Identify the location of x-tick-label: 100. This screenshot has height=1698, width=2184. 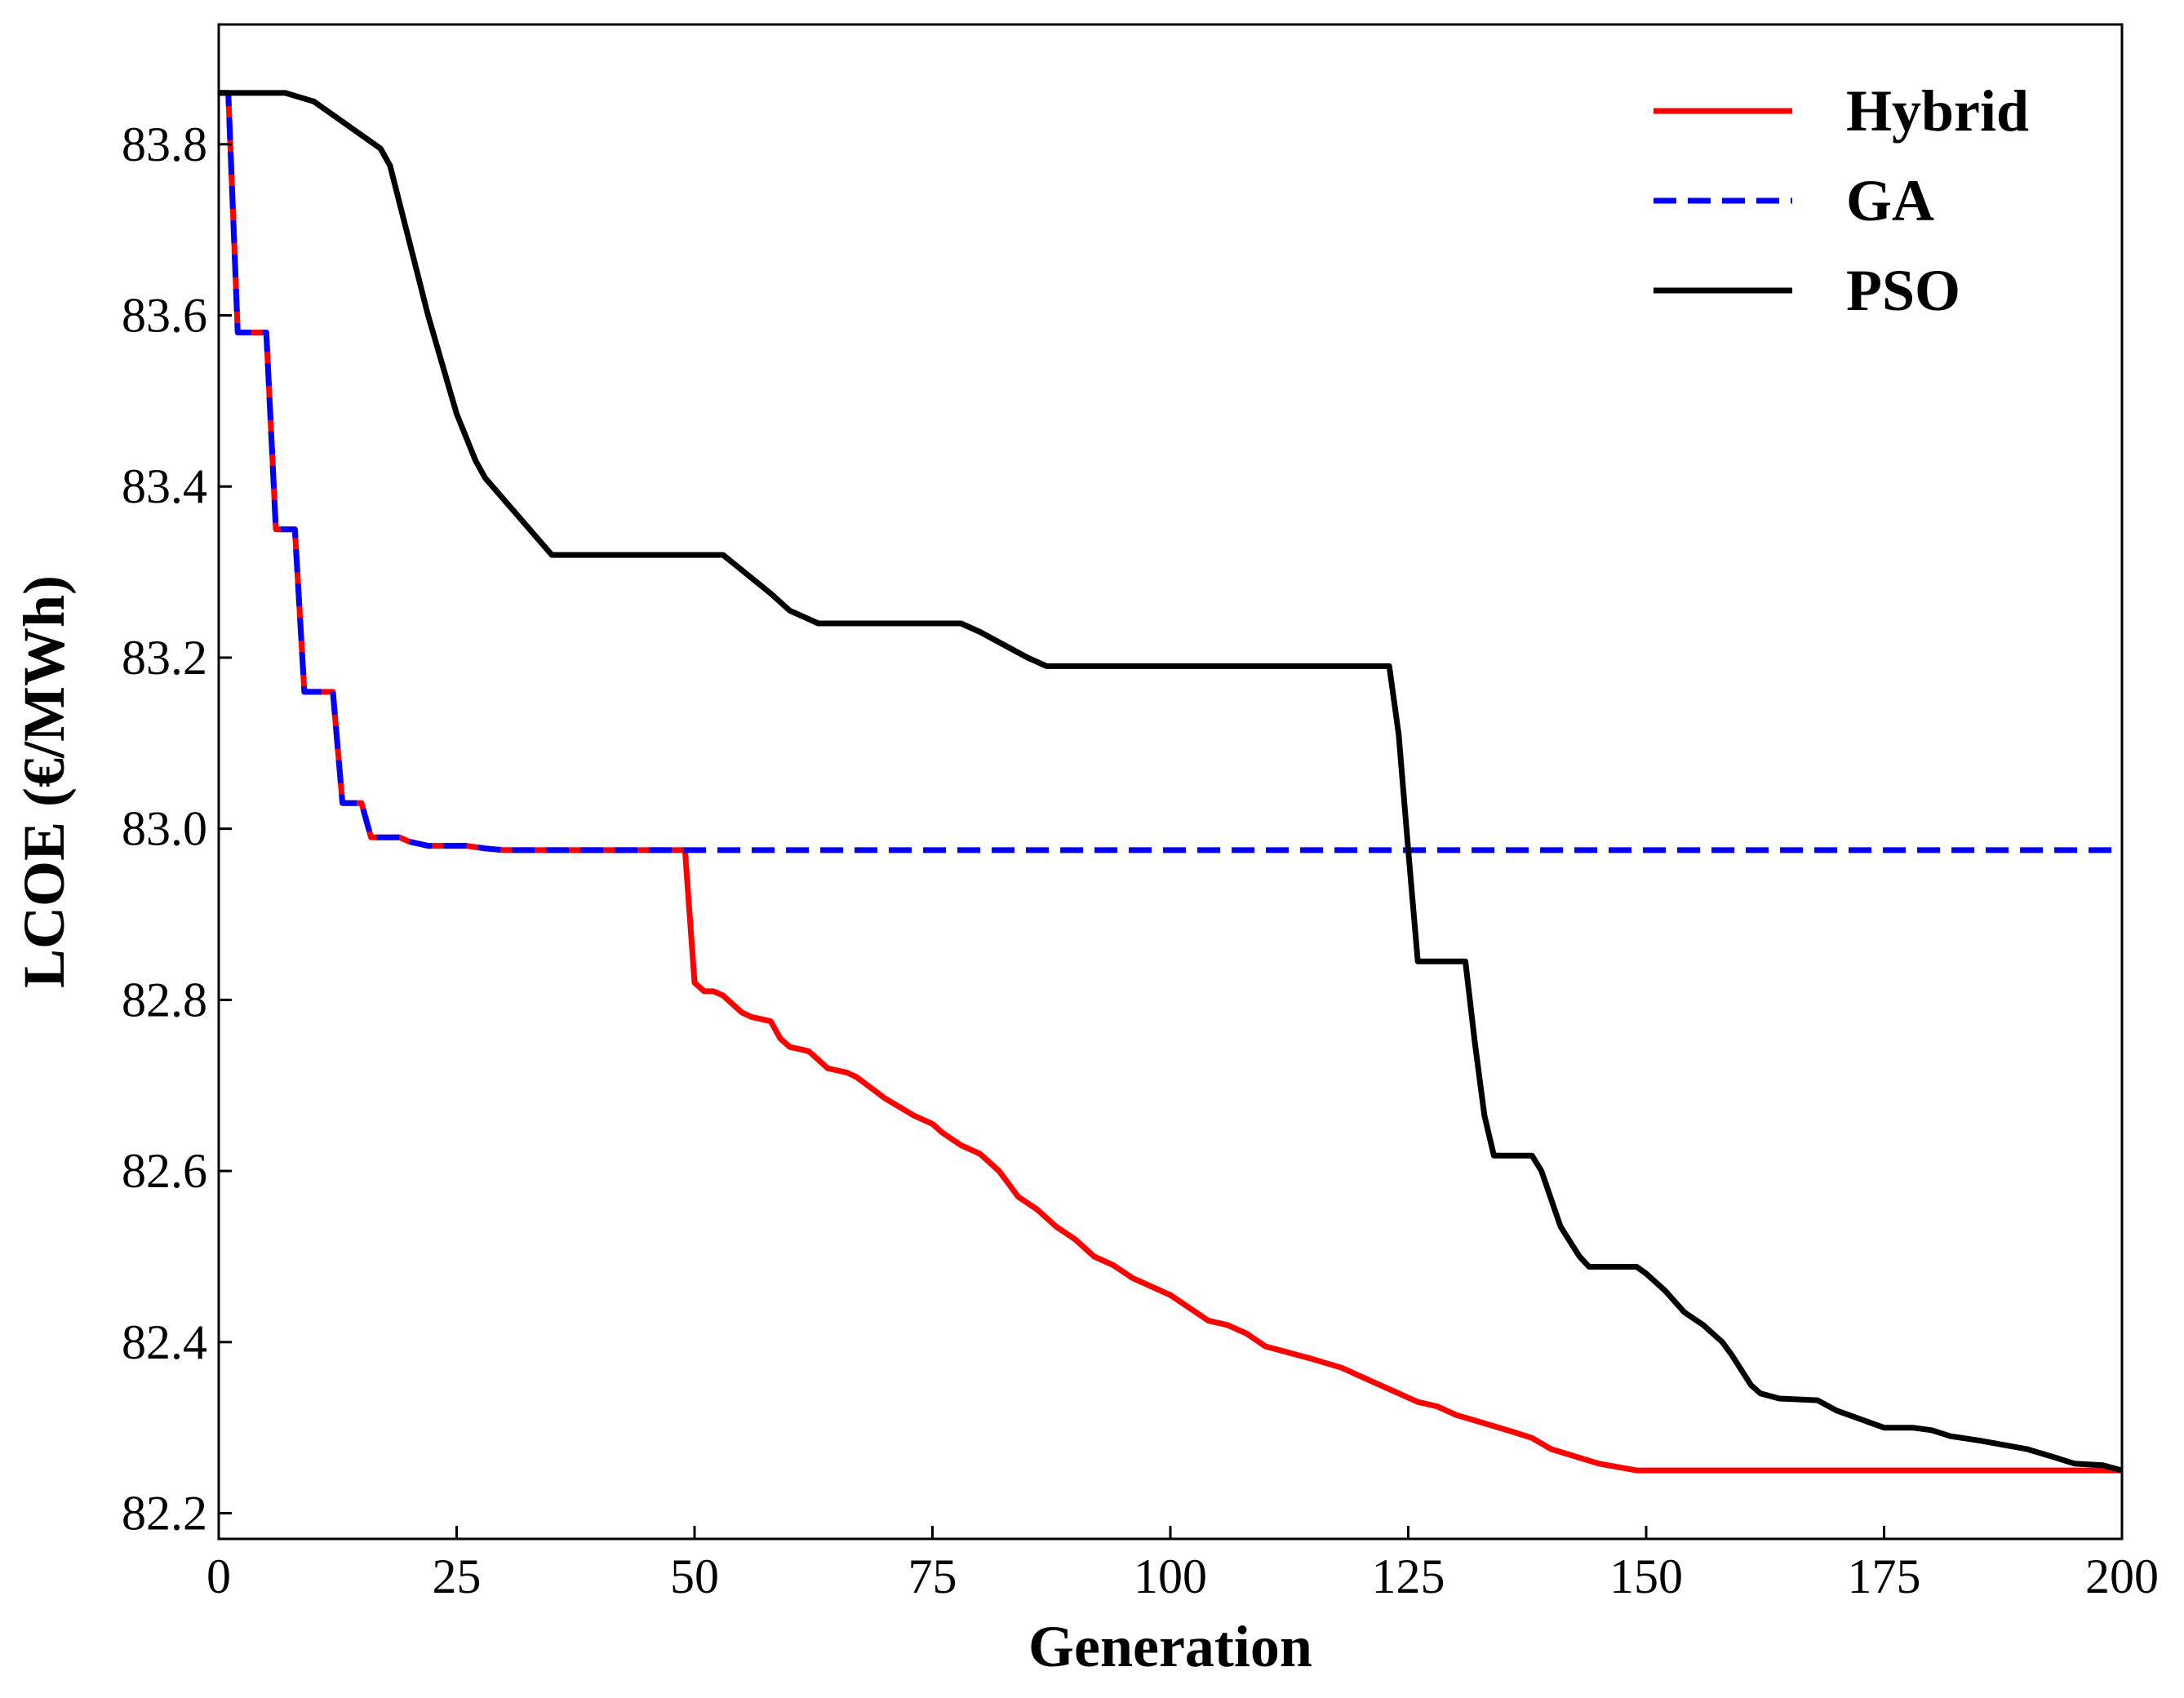
(1170, 1576).